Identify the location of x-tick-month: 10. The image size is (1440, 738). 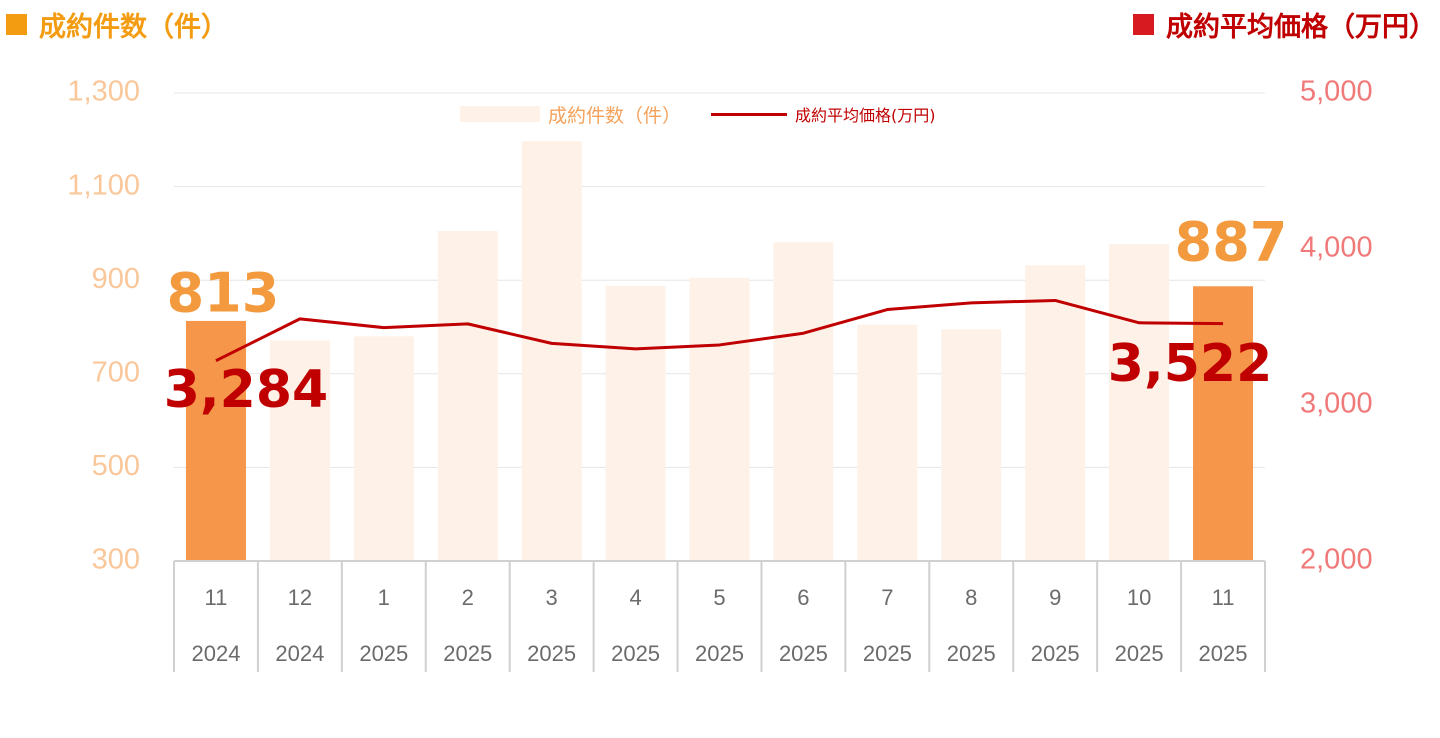
(1139, 597).